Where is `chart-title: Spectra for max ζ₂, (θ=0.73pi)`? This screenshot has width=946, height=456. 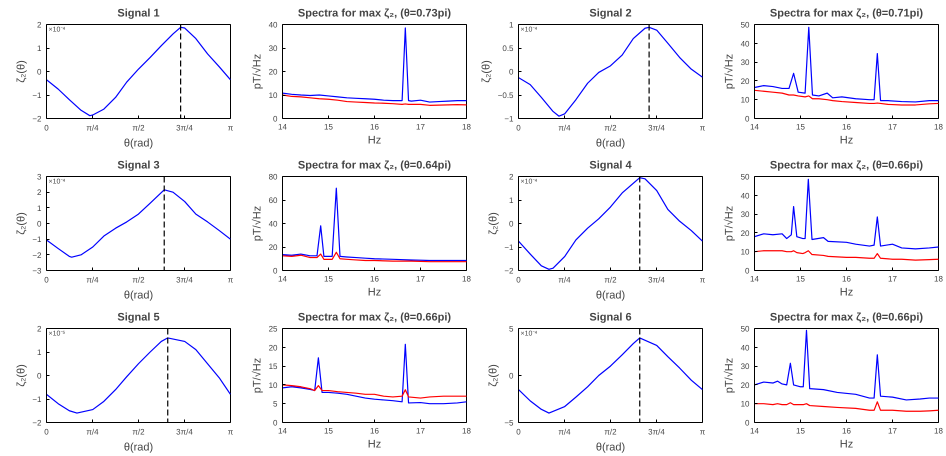 chart-title: Spectra for max ζ₂, (θ=0.73pi) is located at coordinates (375, 14).